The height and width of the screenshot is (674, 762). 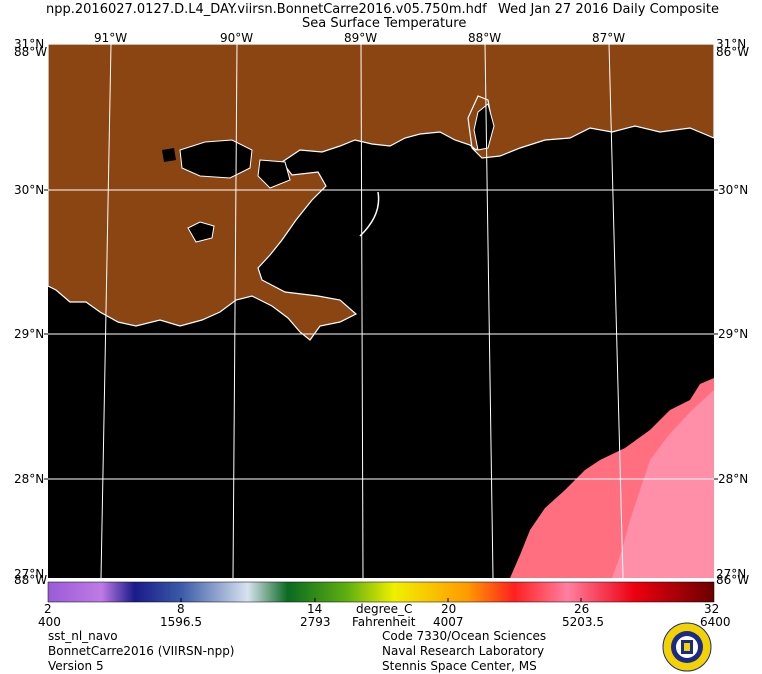 What do you see at coordinates (216, 159) in the screenshot?
I see `lake-pontchartrain` at bounding box center [216, 159].